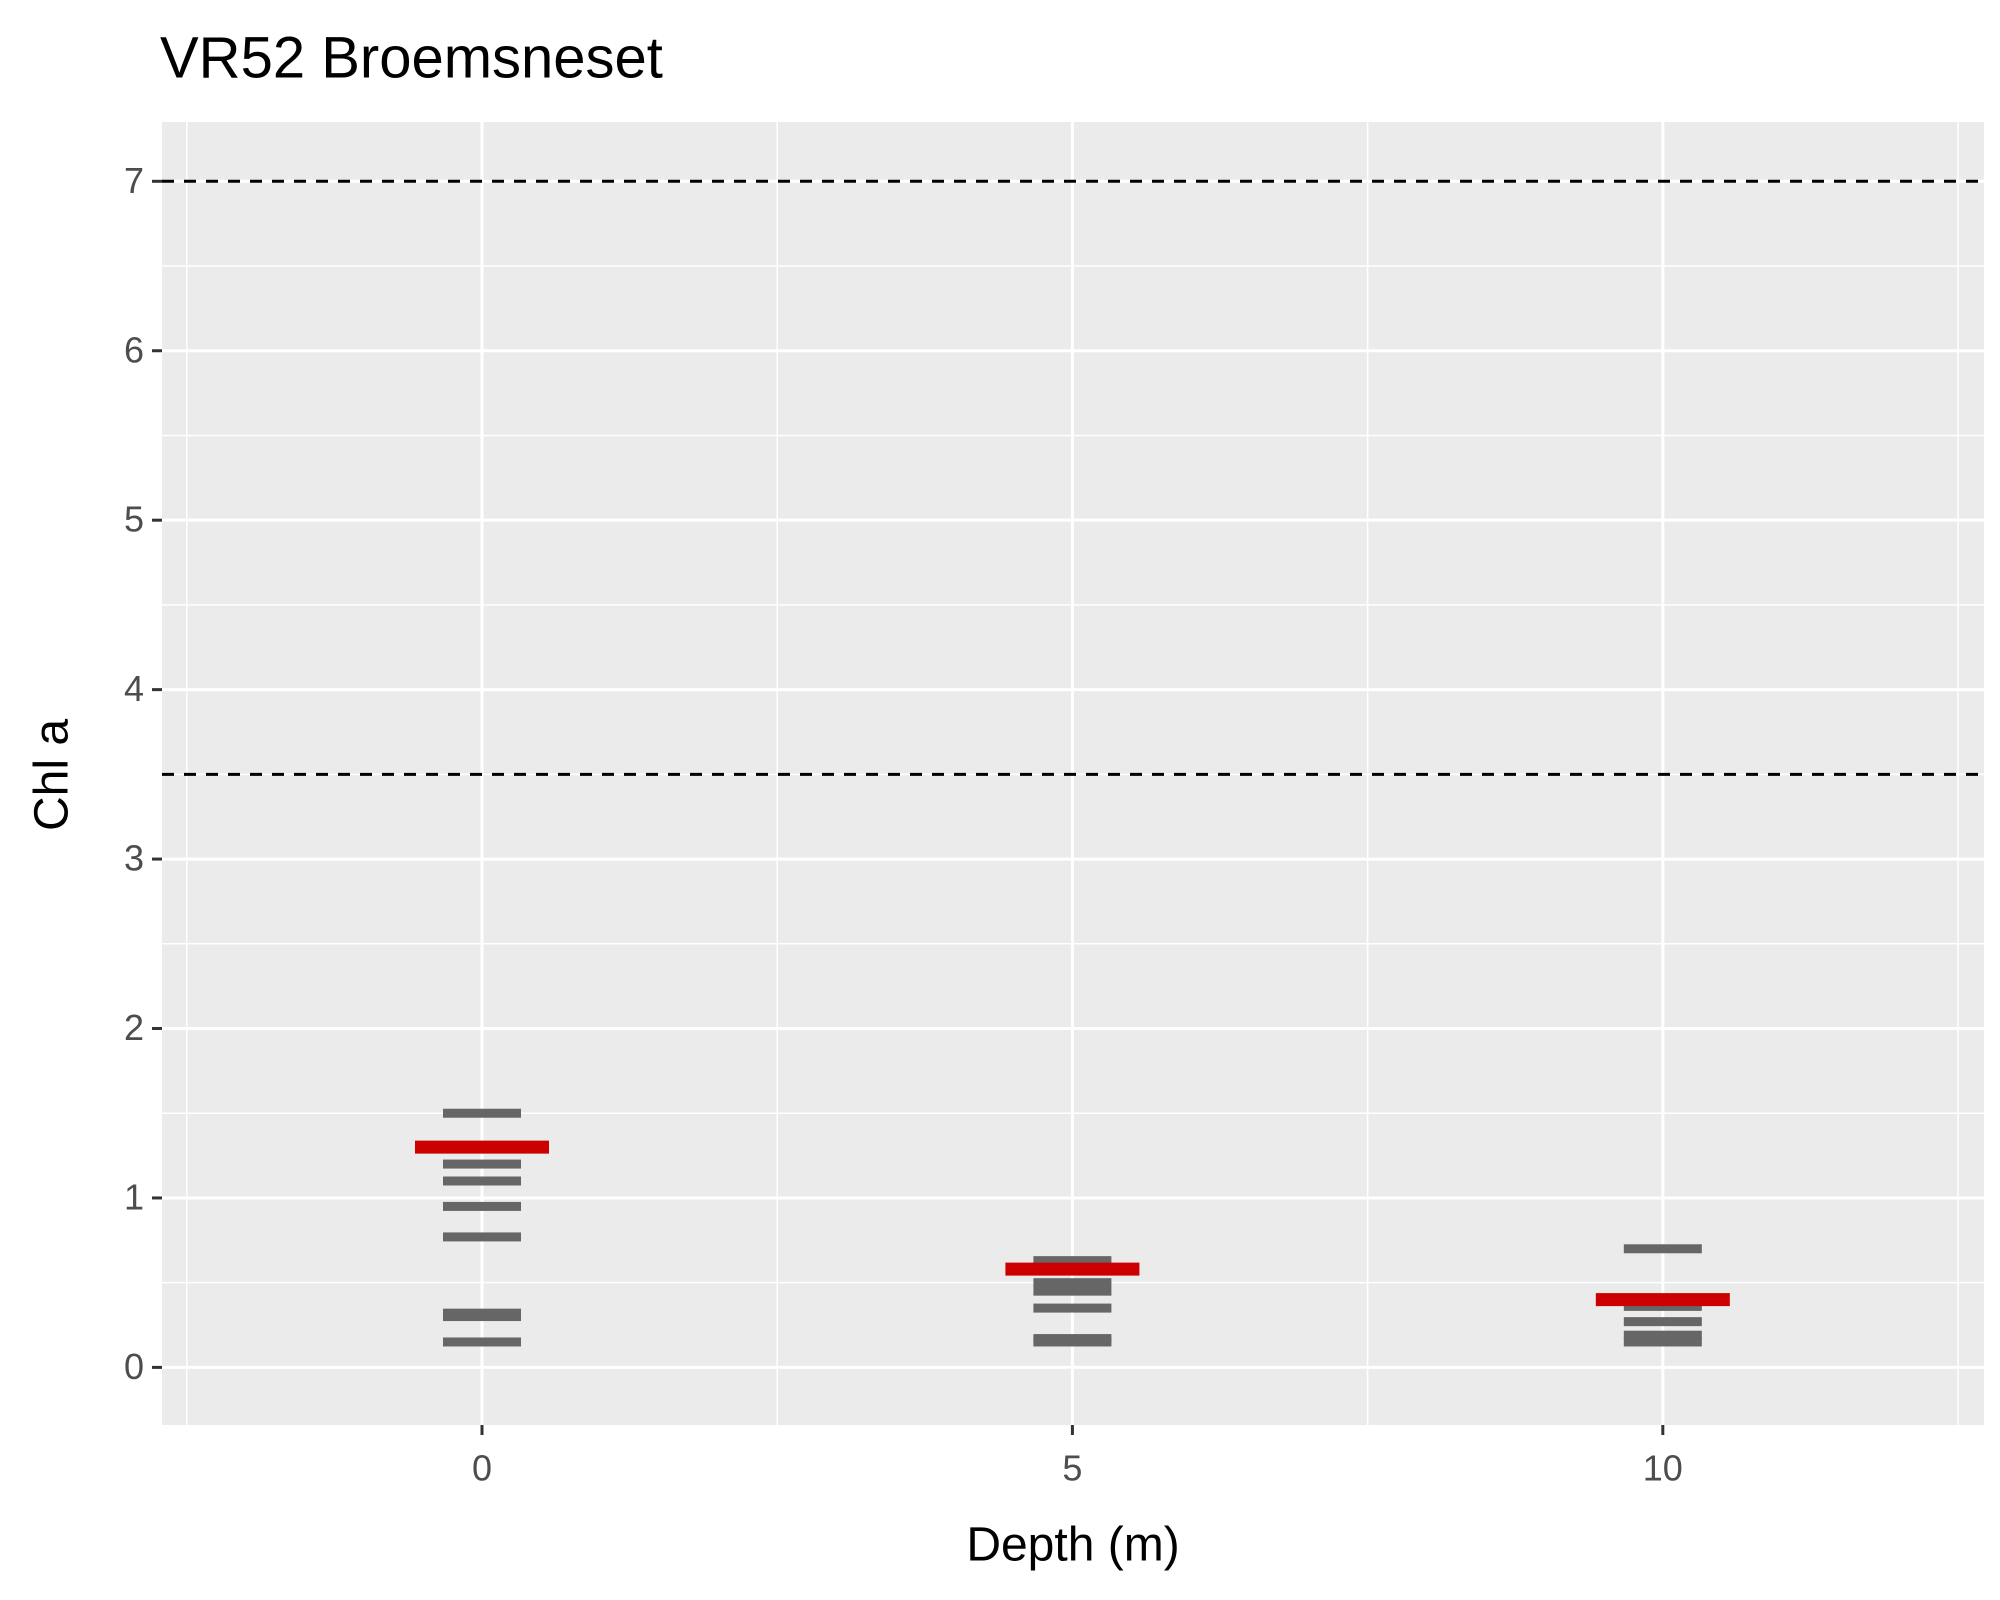 Image resolution: width=2000 pixels, height=1600 pixels. Describe the element at coordinates (411, 57) in the screenshot. I see `chart-title: VR52 Broemsneset` at that location.